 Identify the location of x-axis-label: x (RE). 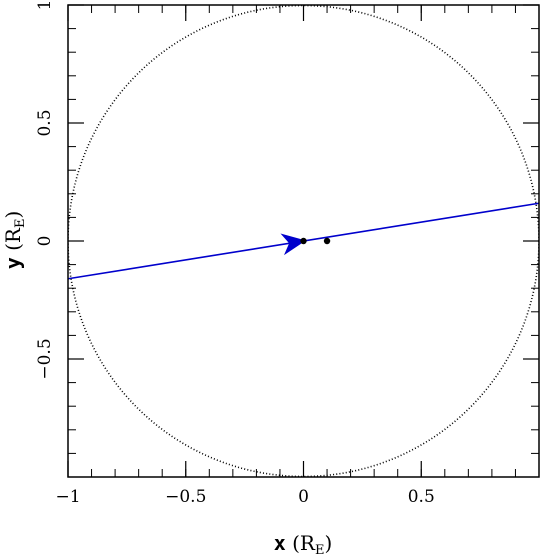
(303, 544).